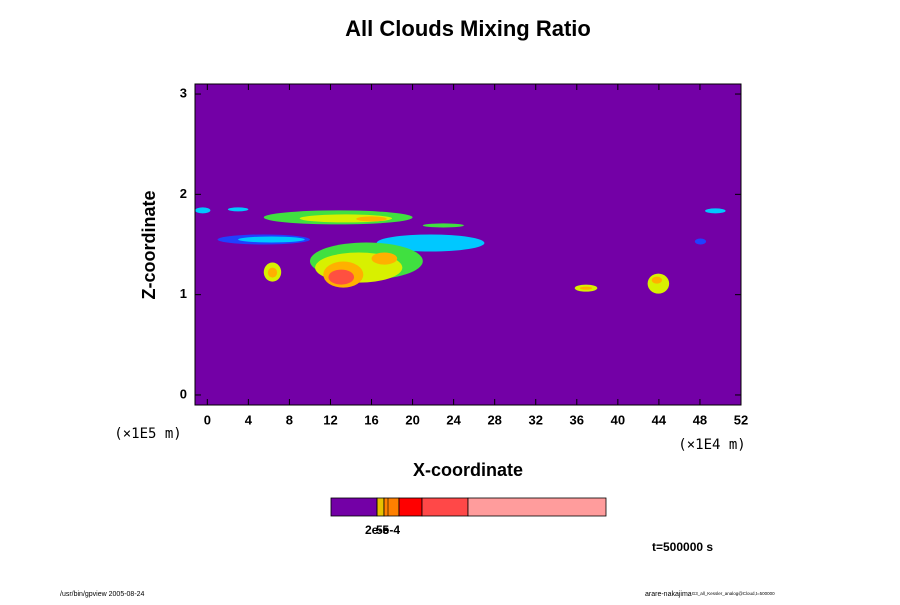 Image resolution: width=900 pixels, height=605 pixels. I want to click on x-tick-label: 40, so click(618, 419).